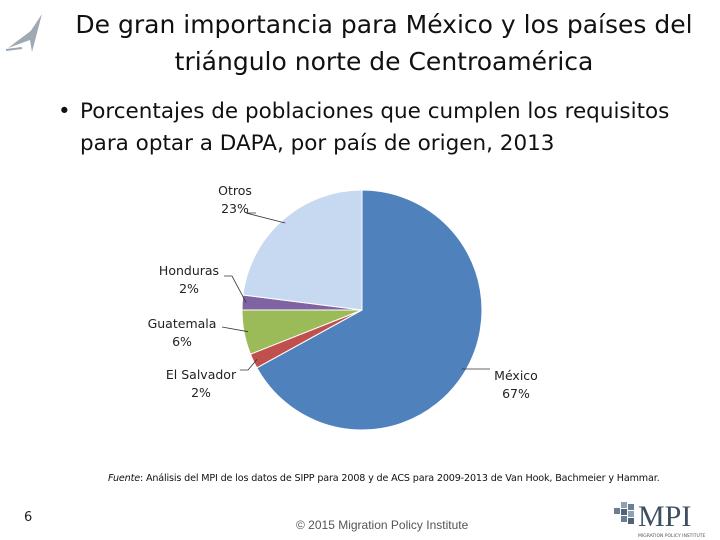  I want to click on leader-line-otros, so click(265, 218).